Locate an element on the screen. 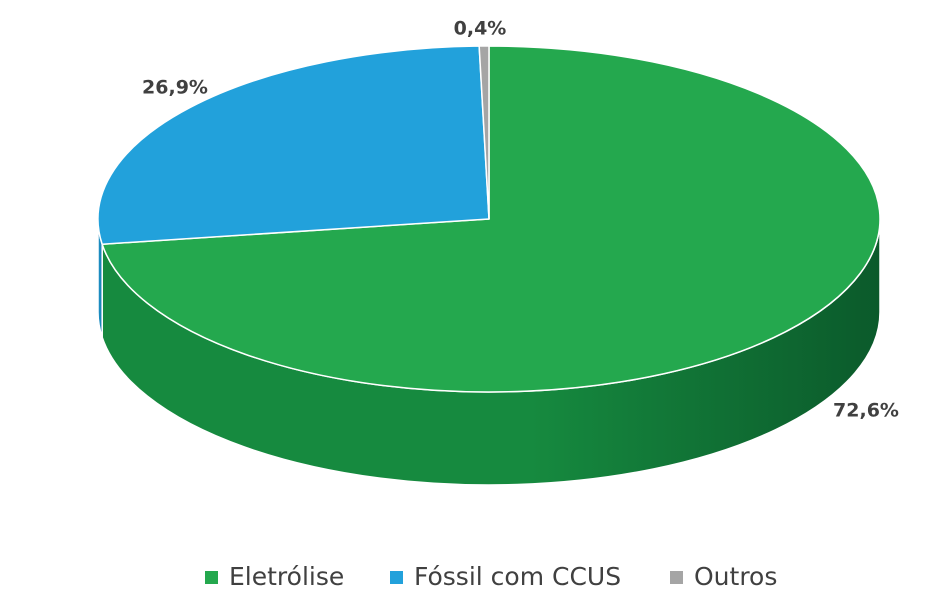  legend-label-fossil-com-ccus: Fóssil com CCUS is located at coordinates (517, 576).